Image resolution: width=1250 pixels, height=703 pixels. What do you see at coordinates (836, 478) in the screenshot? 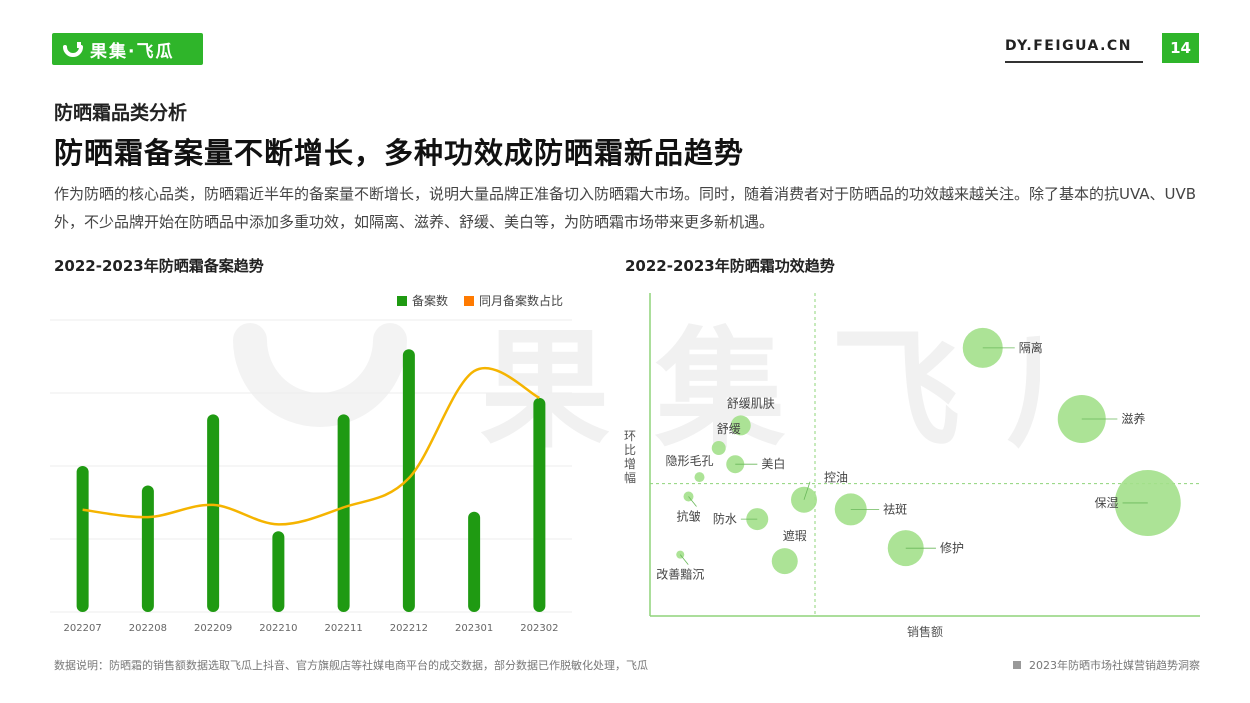
I see `bubble-label: 控油` at bounding box center [836, 478].